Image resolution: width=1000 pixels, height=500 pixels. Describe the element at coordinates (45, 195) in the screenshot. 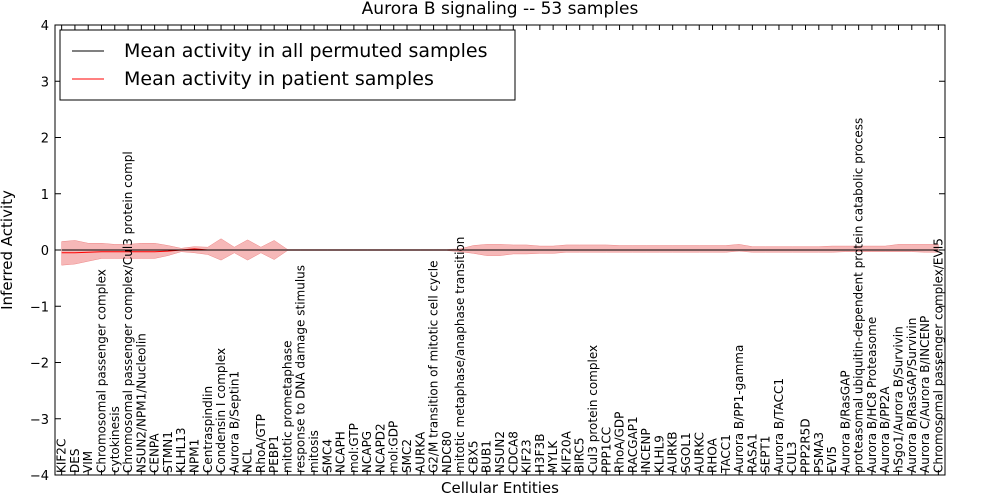

I see `y-tick-label: 1` at that location.